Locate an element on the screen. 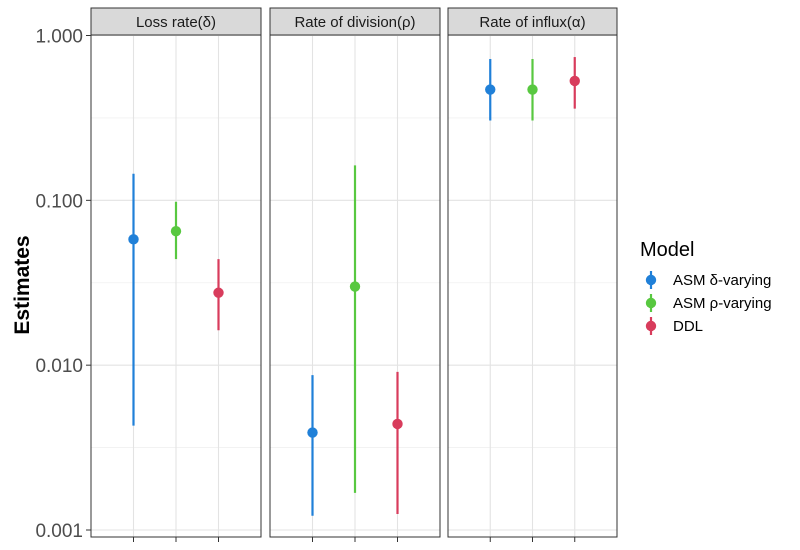 The height and width of the screenshot is (550, 800). y-axis-ticks: 0.001 0.010 0.100 1.000 is located at coordinates (63, 284).